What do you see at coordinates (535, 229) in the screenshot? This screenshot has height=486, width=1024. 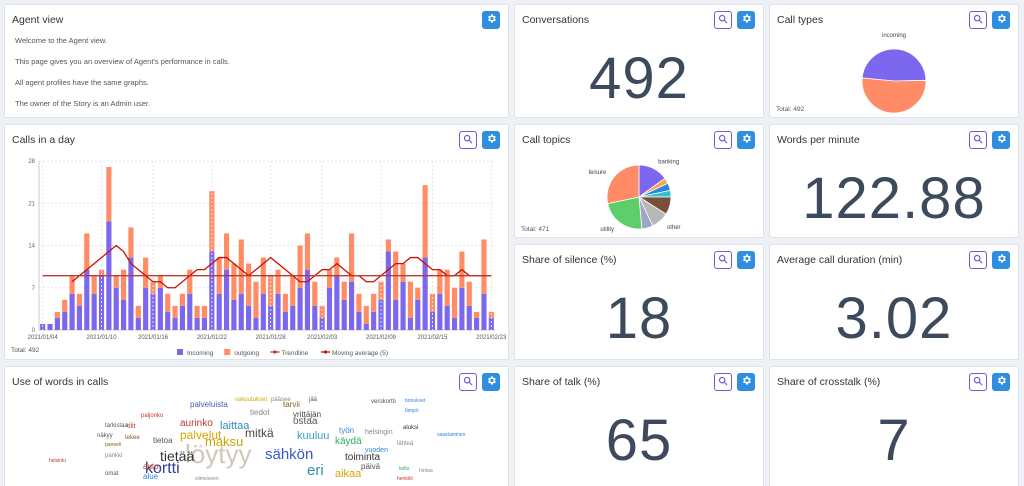 I see `call-topics-total: Total: 471` at bounding box center [535, 229].